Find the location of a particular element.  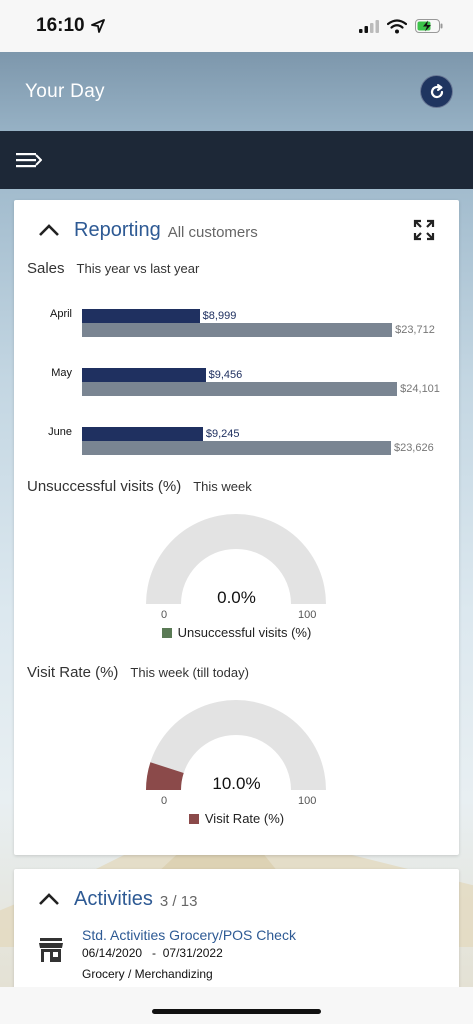

activity-dates: 06/14/2020 - 07/31/2022 is located at coordinates (152, 953).